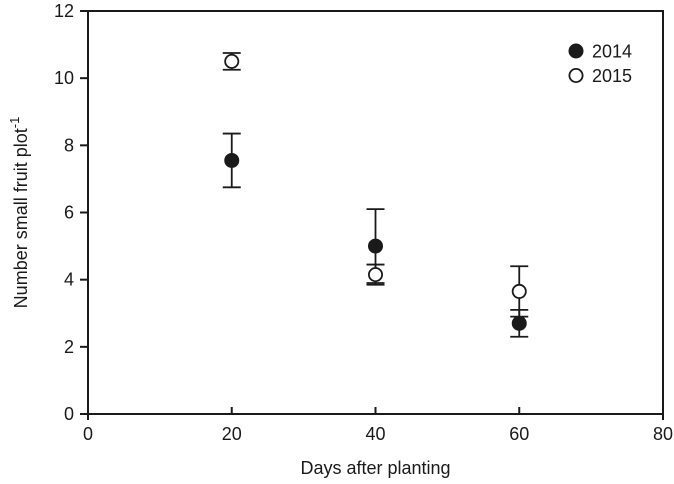  I want to click on y-tick-label: 6, so click(69, 213).